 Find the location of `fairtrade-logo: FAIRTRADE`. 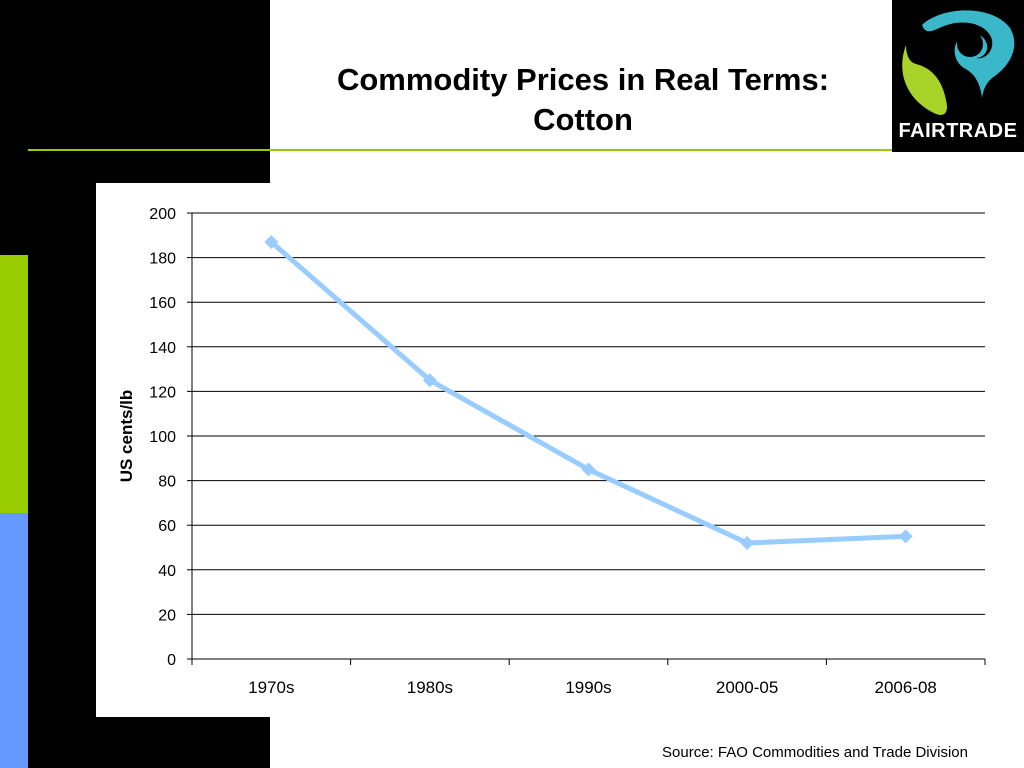

fairtrade-logo: FAIRTRADE is located at coordinates (958, 76).